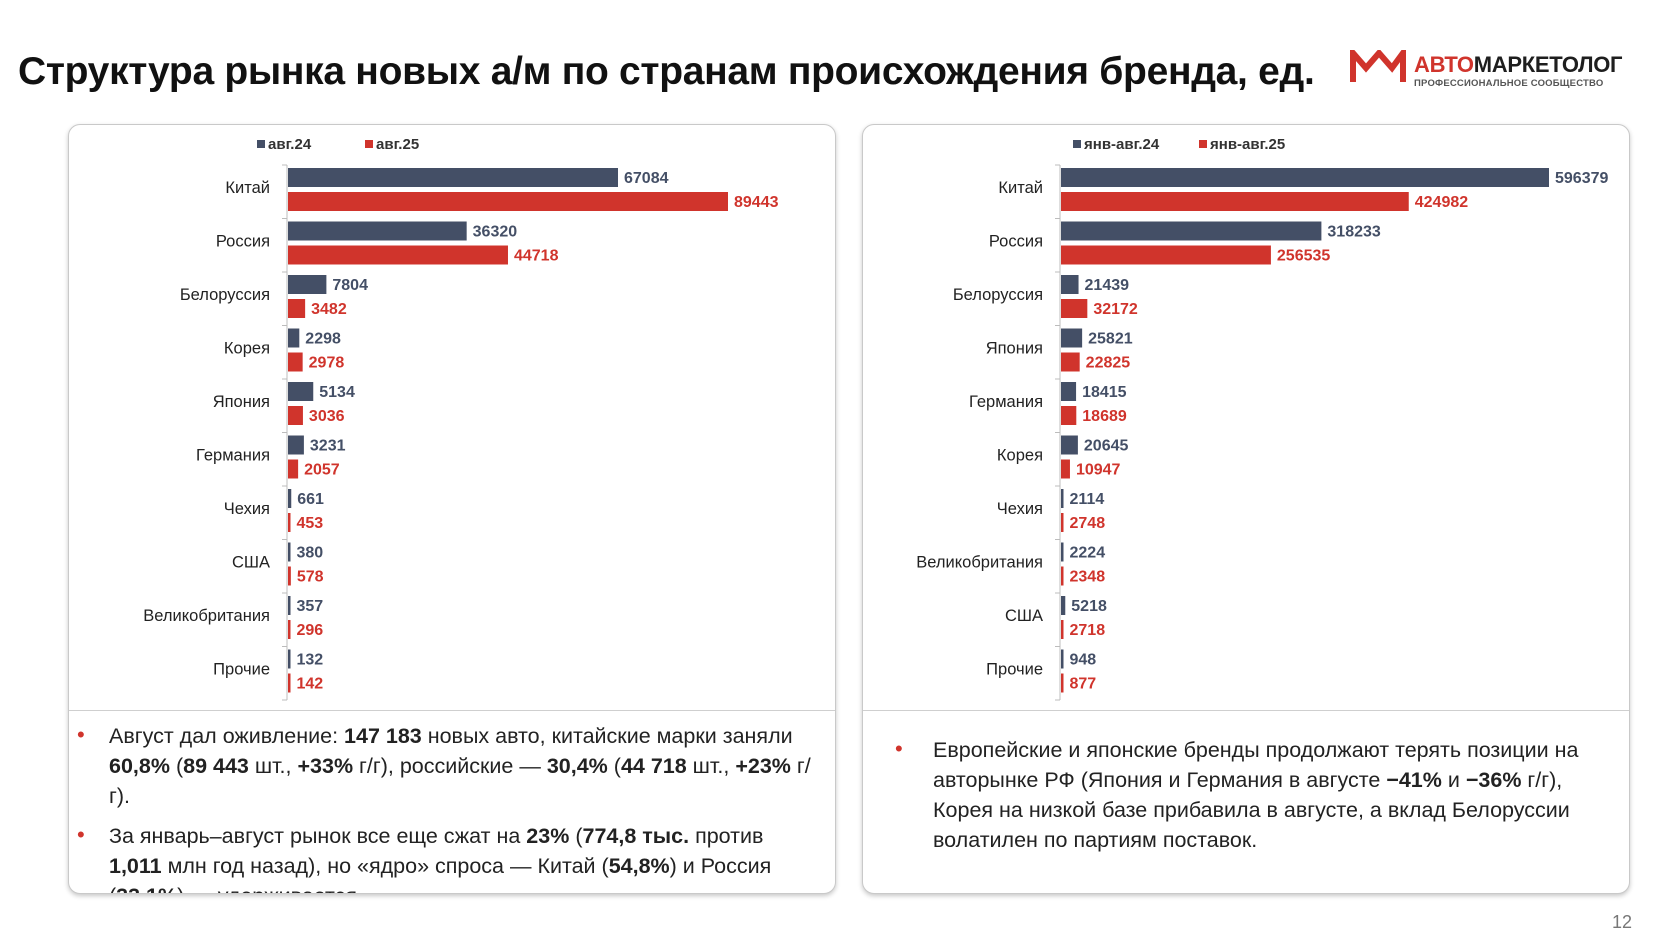 Image resolution: width=1680 pixels, height=933 pixels. I want to click on data-label: 296, so click(310, 630).